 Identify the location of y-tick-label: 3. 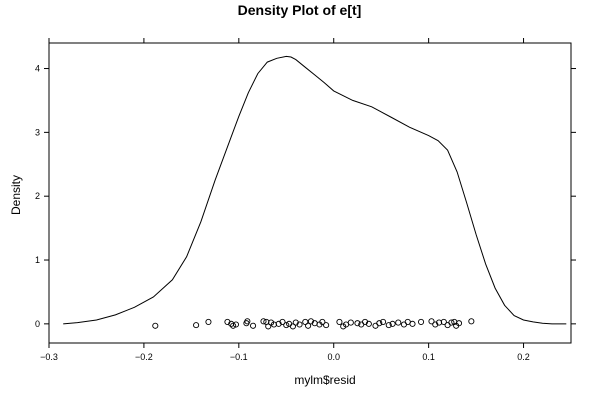
(37, 132).